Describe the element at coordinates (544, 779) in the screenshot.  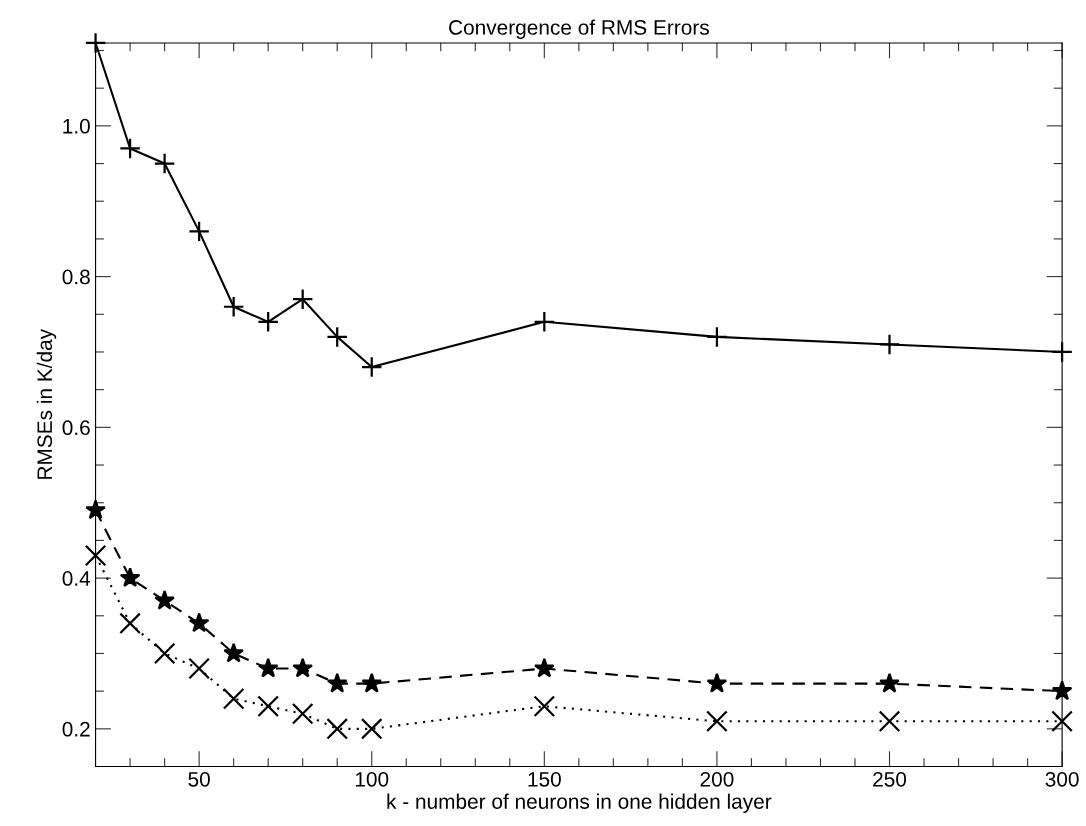
I see `x-tick-label: 150` at that location.